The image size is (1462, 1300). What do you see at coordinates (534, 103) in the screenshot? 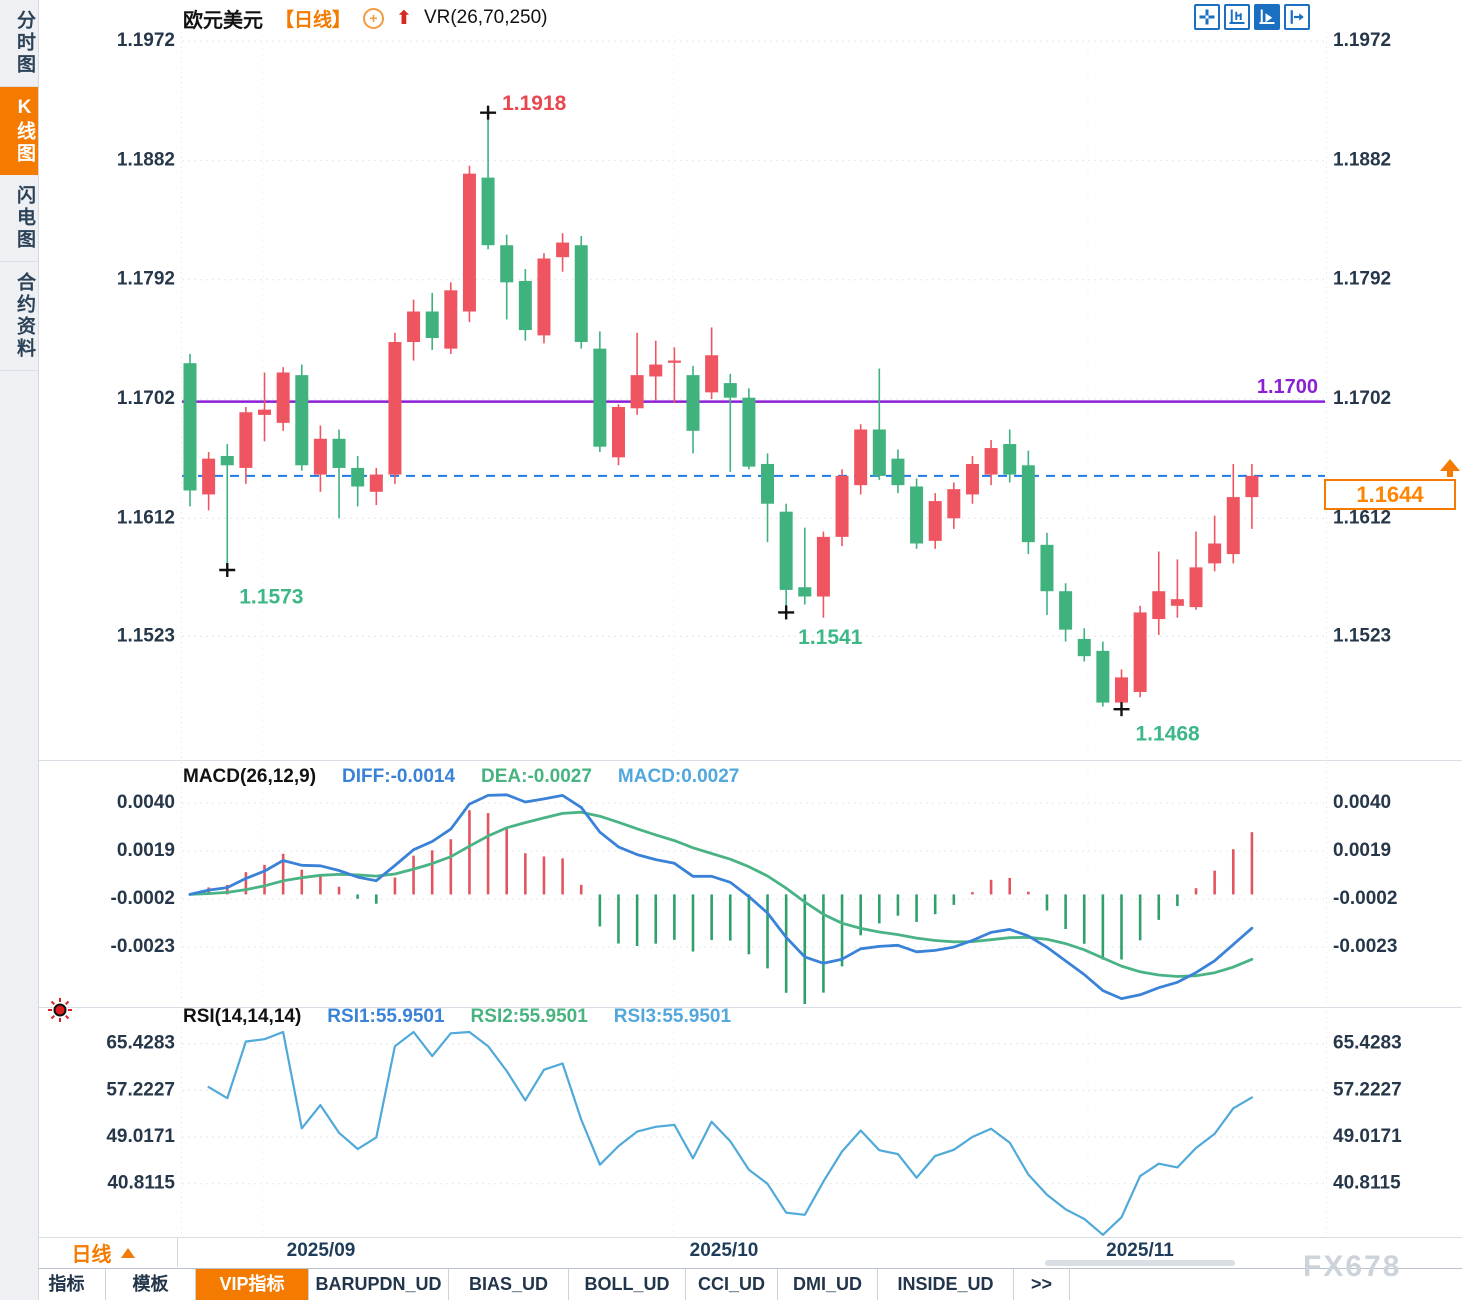
I see `annotation-1.1918: 1.1918` at bounding box center [534, 103].